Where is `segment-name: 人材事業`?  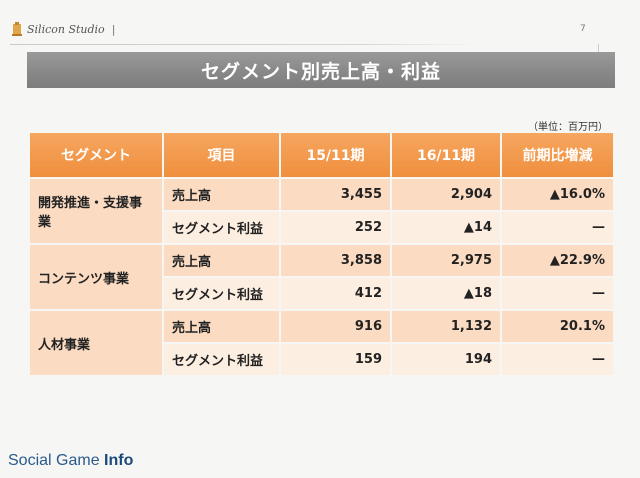 segment-name: 人材事業 is located at coordinates (97, 342).